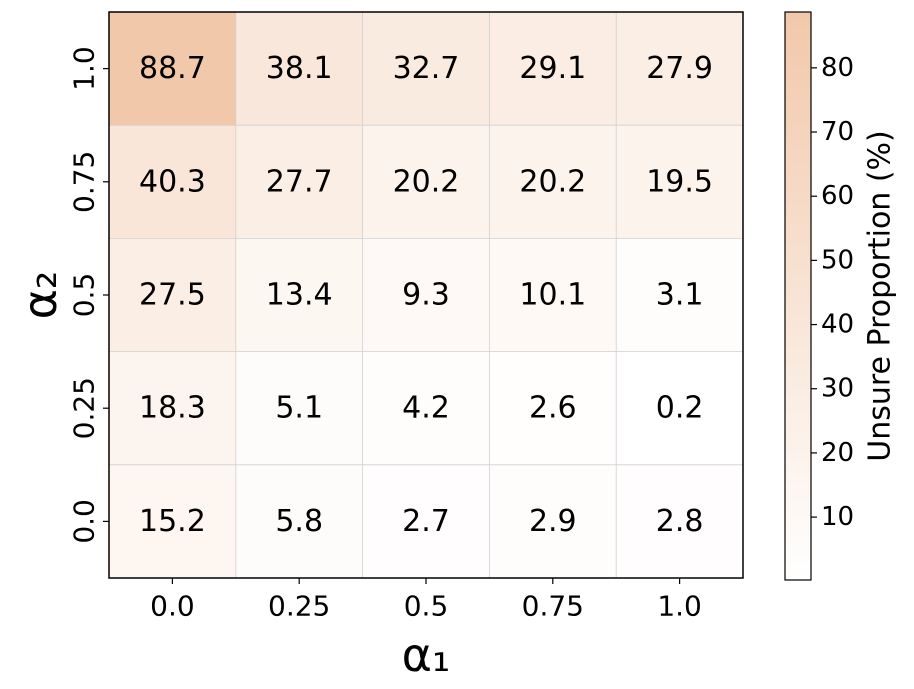  I want to click on cell-label: 5.8, so click(299, 521).